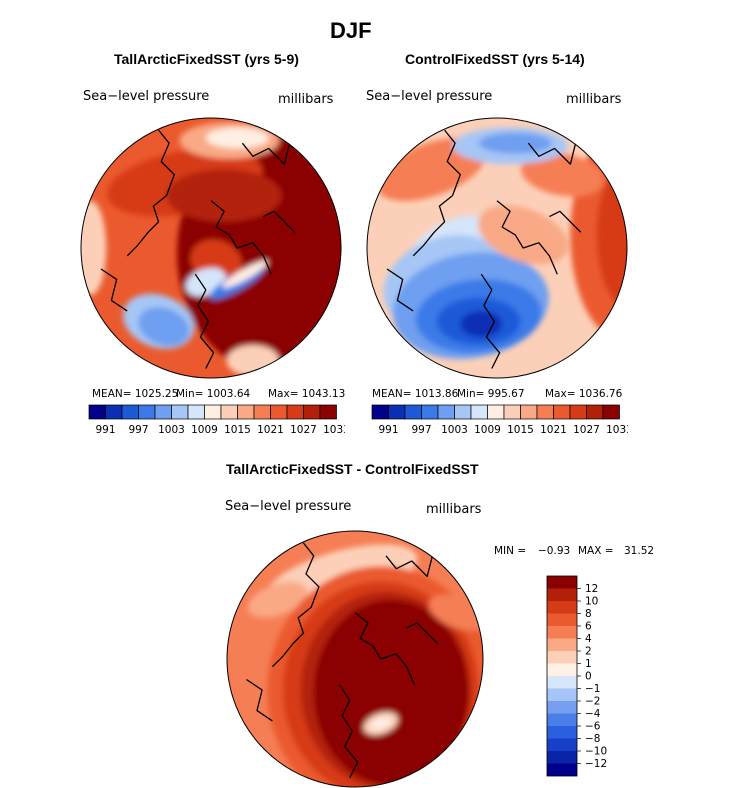 The image size is (733, 788). Describe the element at coordinates (588, 652) in the screenshot. I see `colorbar-tick-label: 2` at that location.